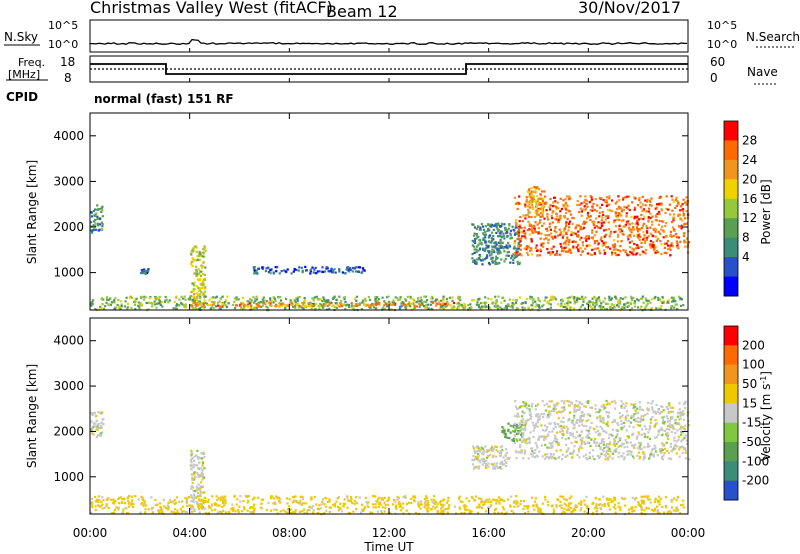 The width and height of the screenshot is (800, 554). What do you see at coordinates (731, 413) in the screenshot?
I see `colorbar-swatch` at bounding box center [731, 413].